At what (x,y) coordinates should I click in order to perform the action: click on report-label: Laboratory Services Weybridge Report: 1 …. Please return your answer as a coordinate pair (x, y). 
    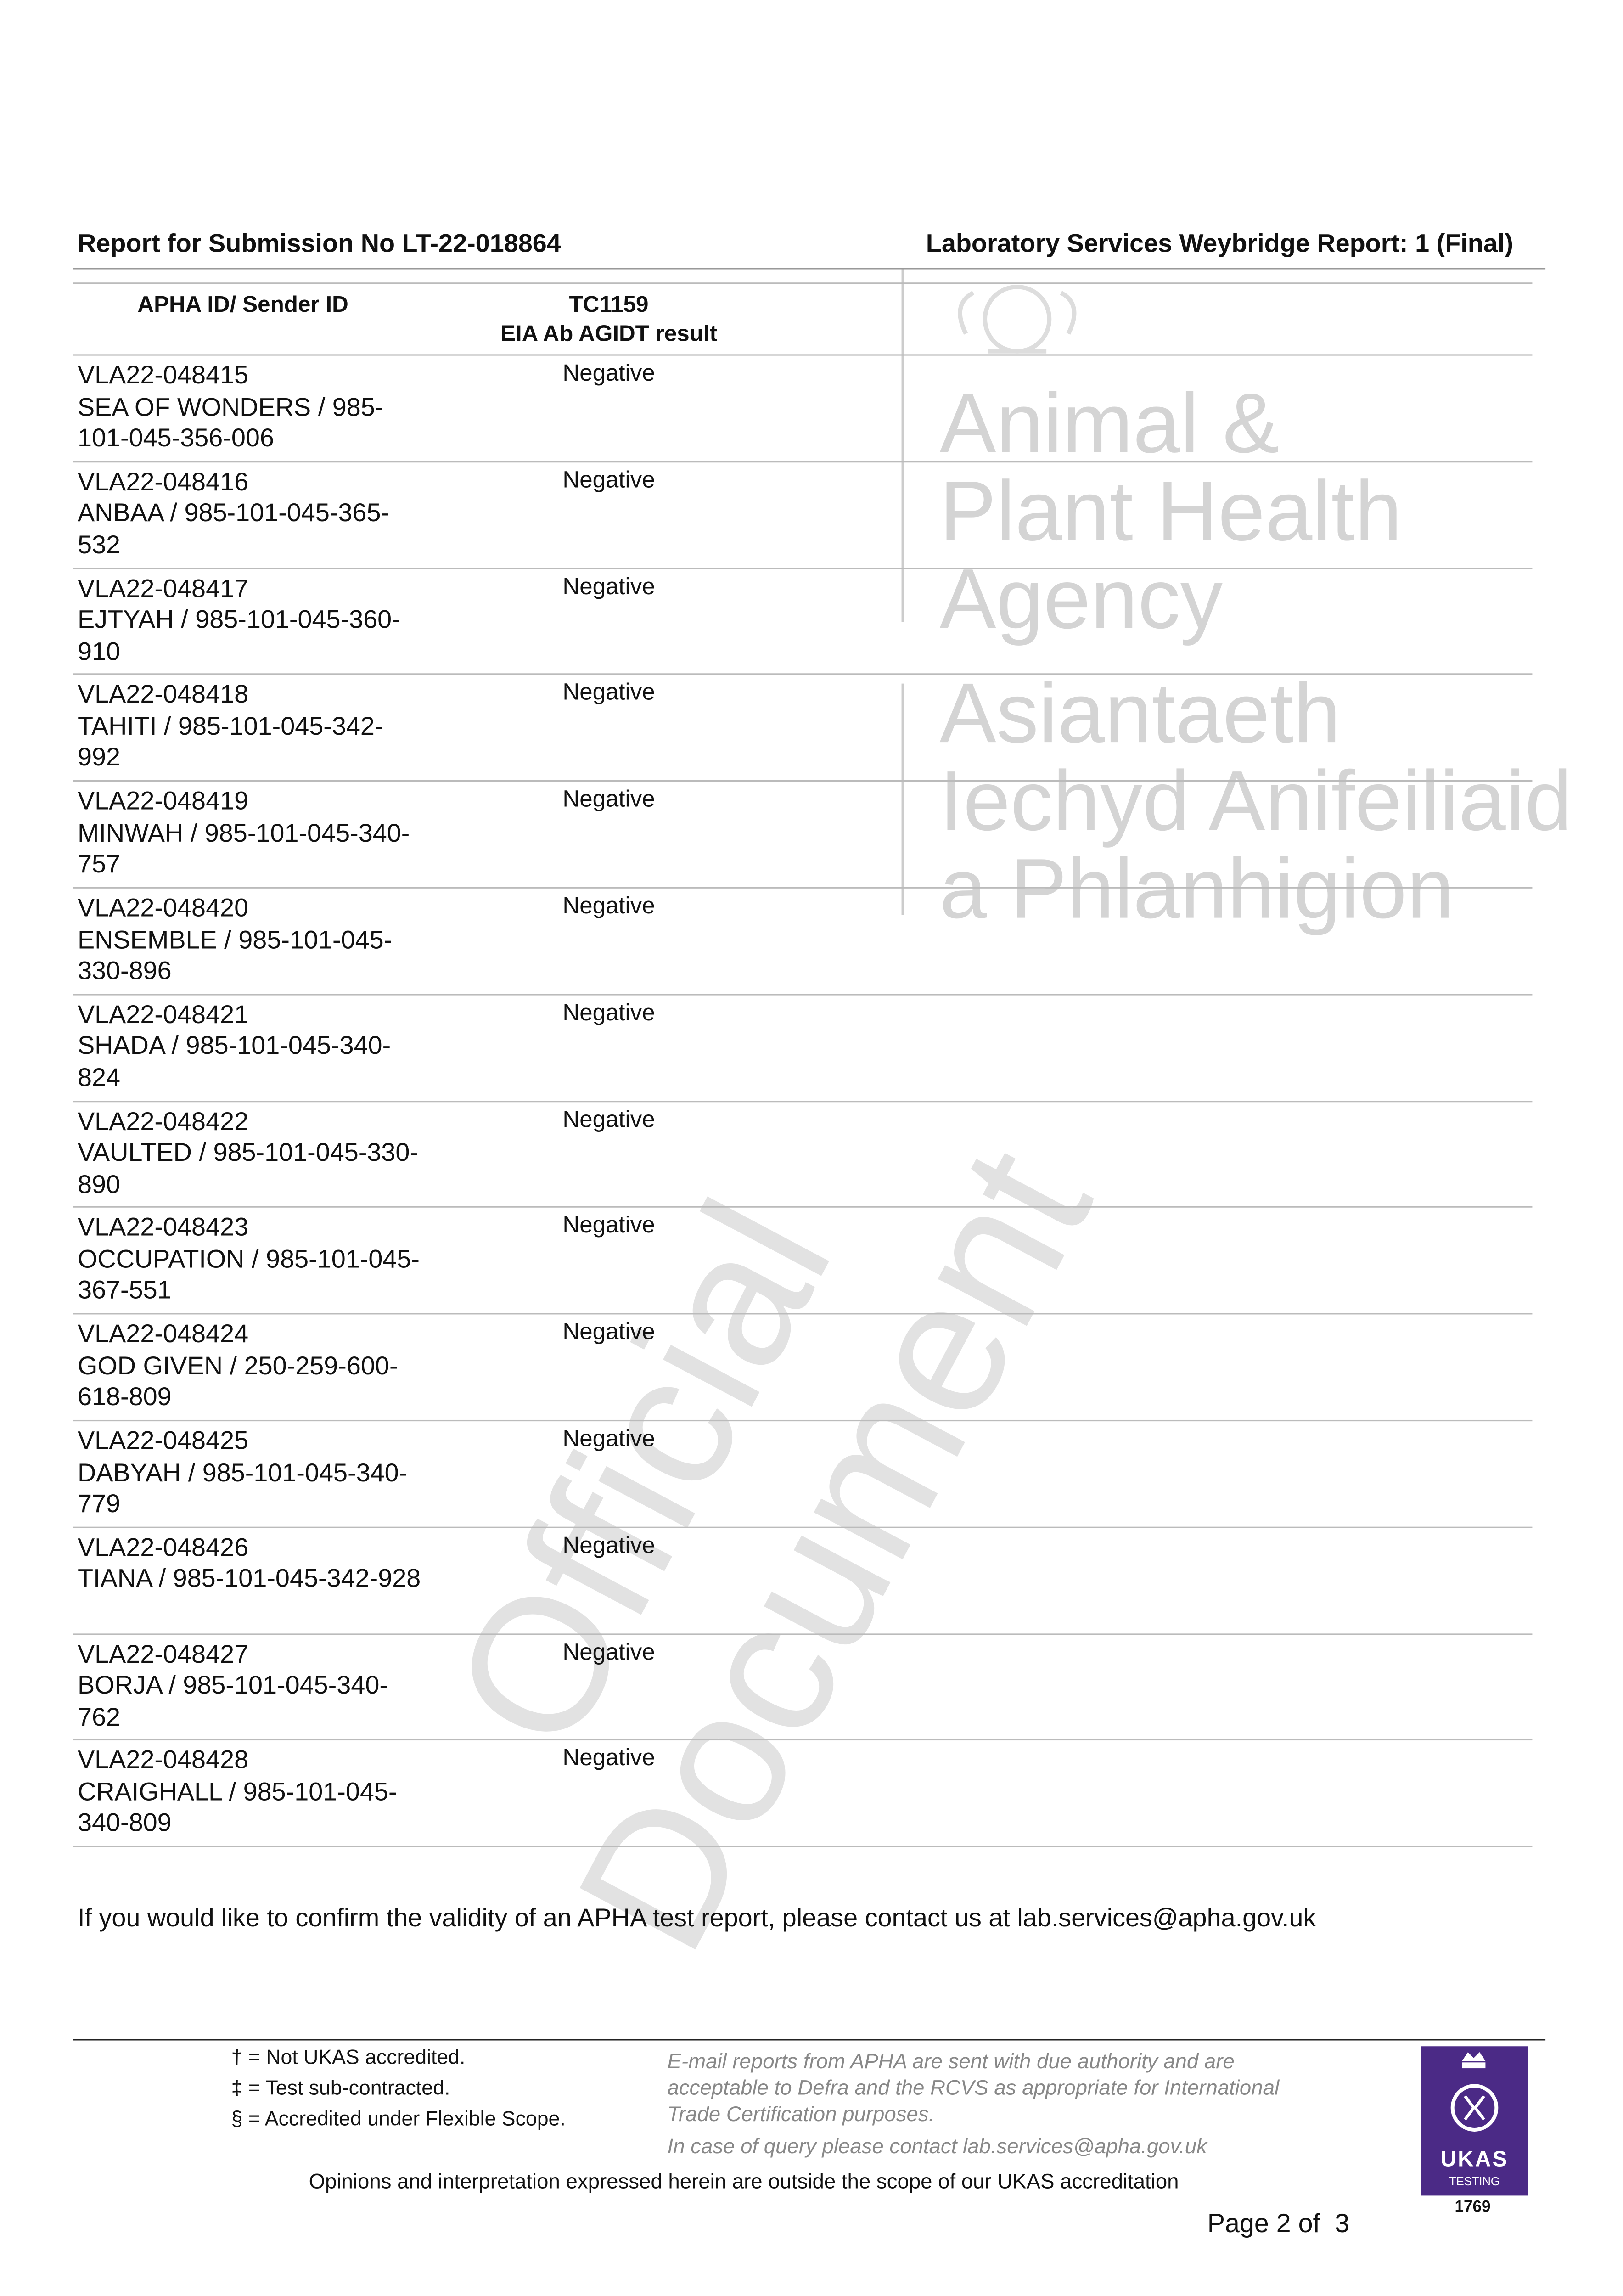
    Looking at the image, I should click on (1219, 243).